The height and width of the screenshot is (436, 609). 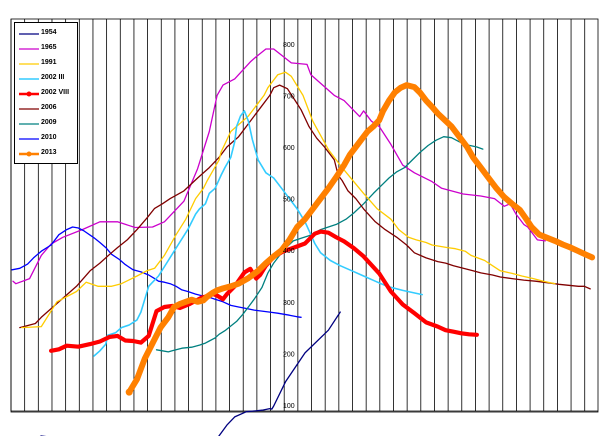 I want to click on legend-item: 2010, so click(x=46, y=139).